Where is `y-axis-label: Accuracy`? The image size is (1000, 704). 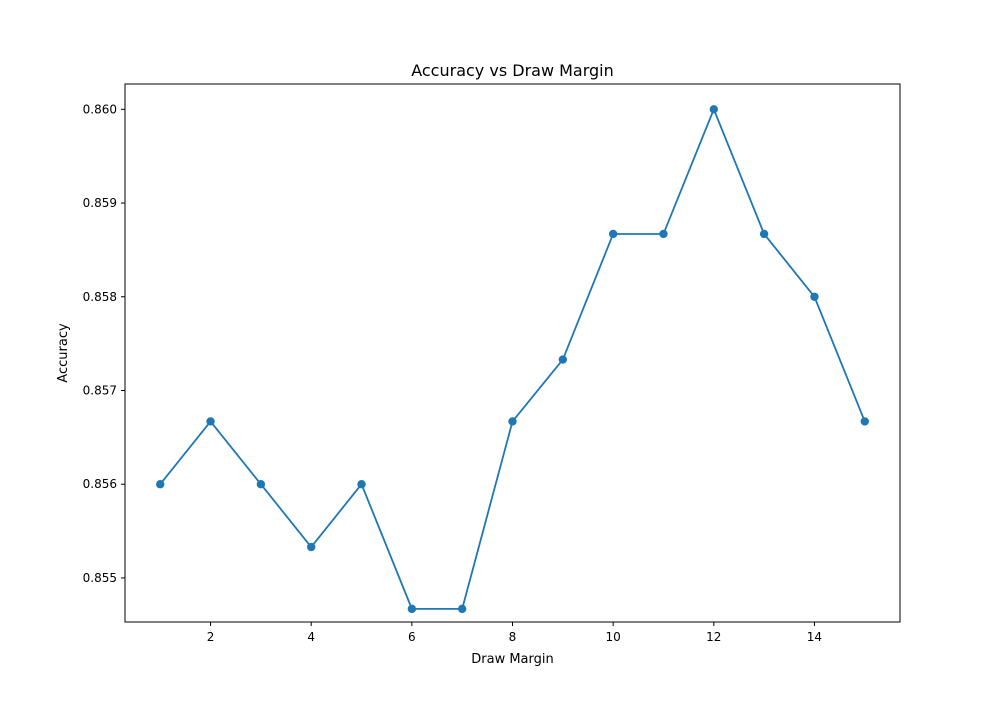
y-axis-label: Accuracy is located at coordinates (63, 353).